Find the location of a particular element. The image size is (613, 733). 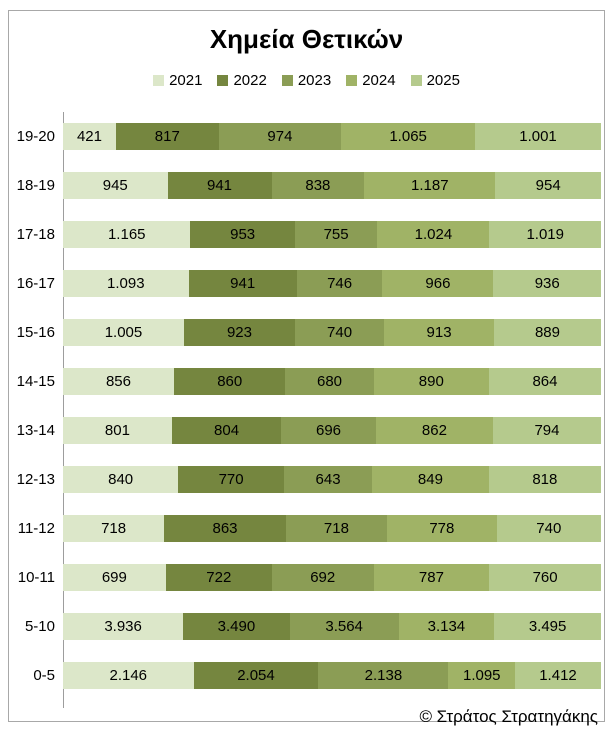

segment-value-label: 966 is located at coordinates (438, 283).